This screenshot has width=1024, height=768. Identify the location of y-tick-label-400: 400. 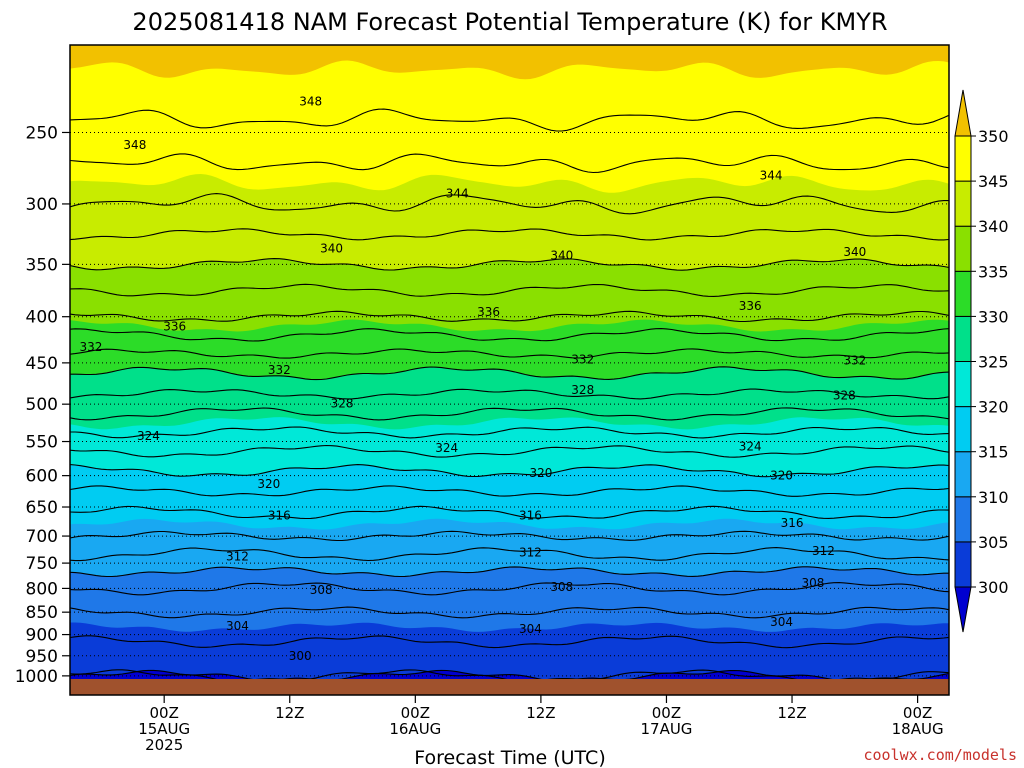
(42, 318).